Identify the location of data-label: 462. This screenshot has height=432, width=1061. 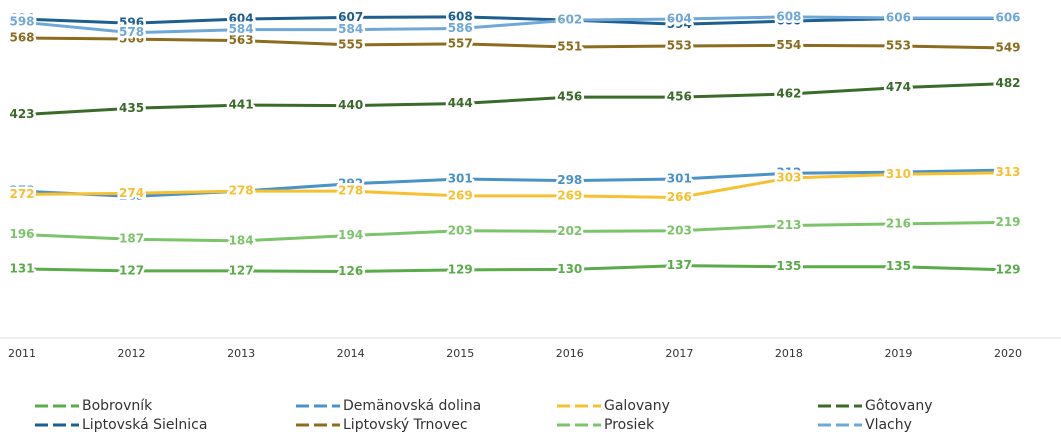
(788, 94).